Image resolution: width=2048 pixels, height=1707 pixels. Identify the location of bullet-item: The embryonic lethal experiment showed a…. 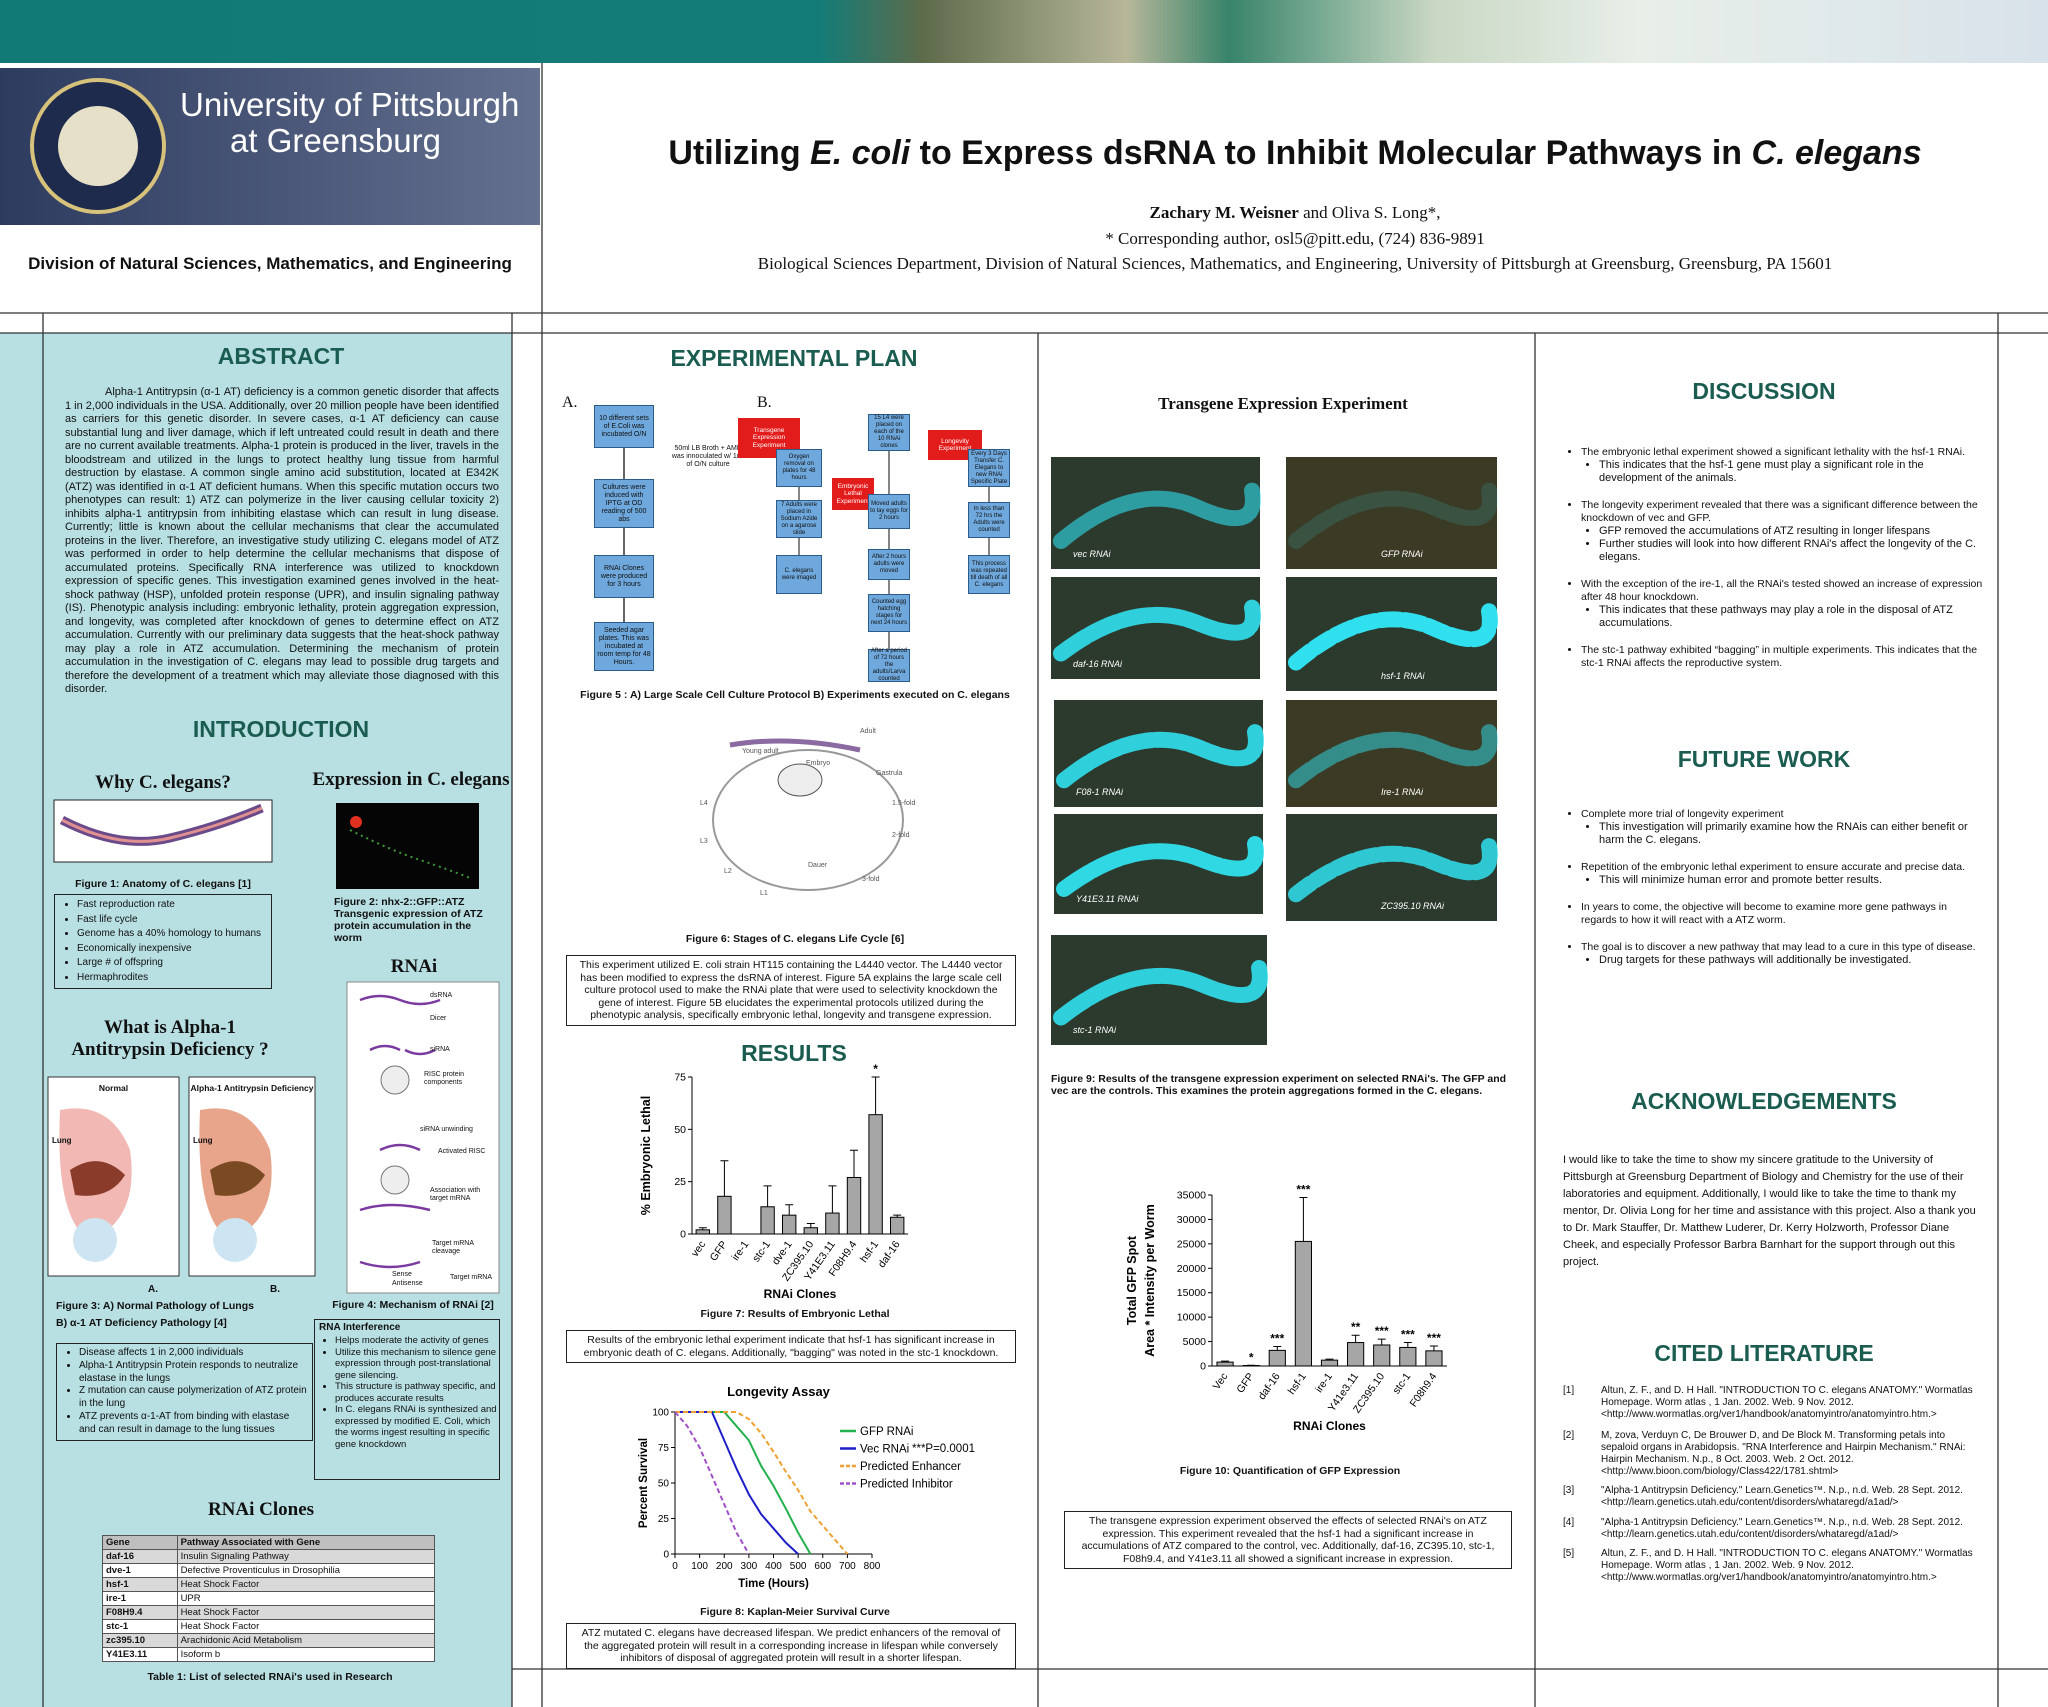
(1782, 465).